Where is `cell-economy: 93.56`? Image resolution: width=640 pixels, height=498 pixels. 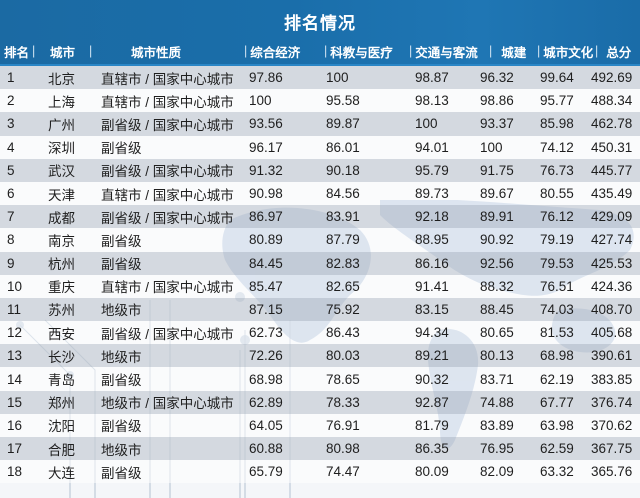 cell-economy: 93.56 is located at coordinates (266, 124).